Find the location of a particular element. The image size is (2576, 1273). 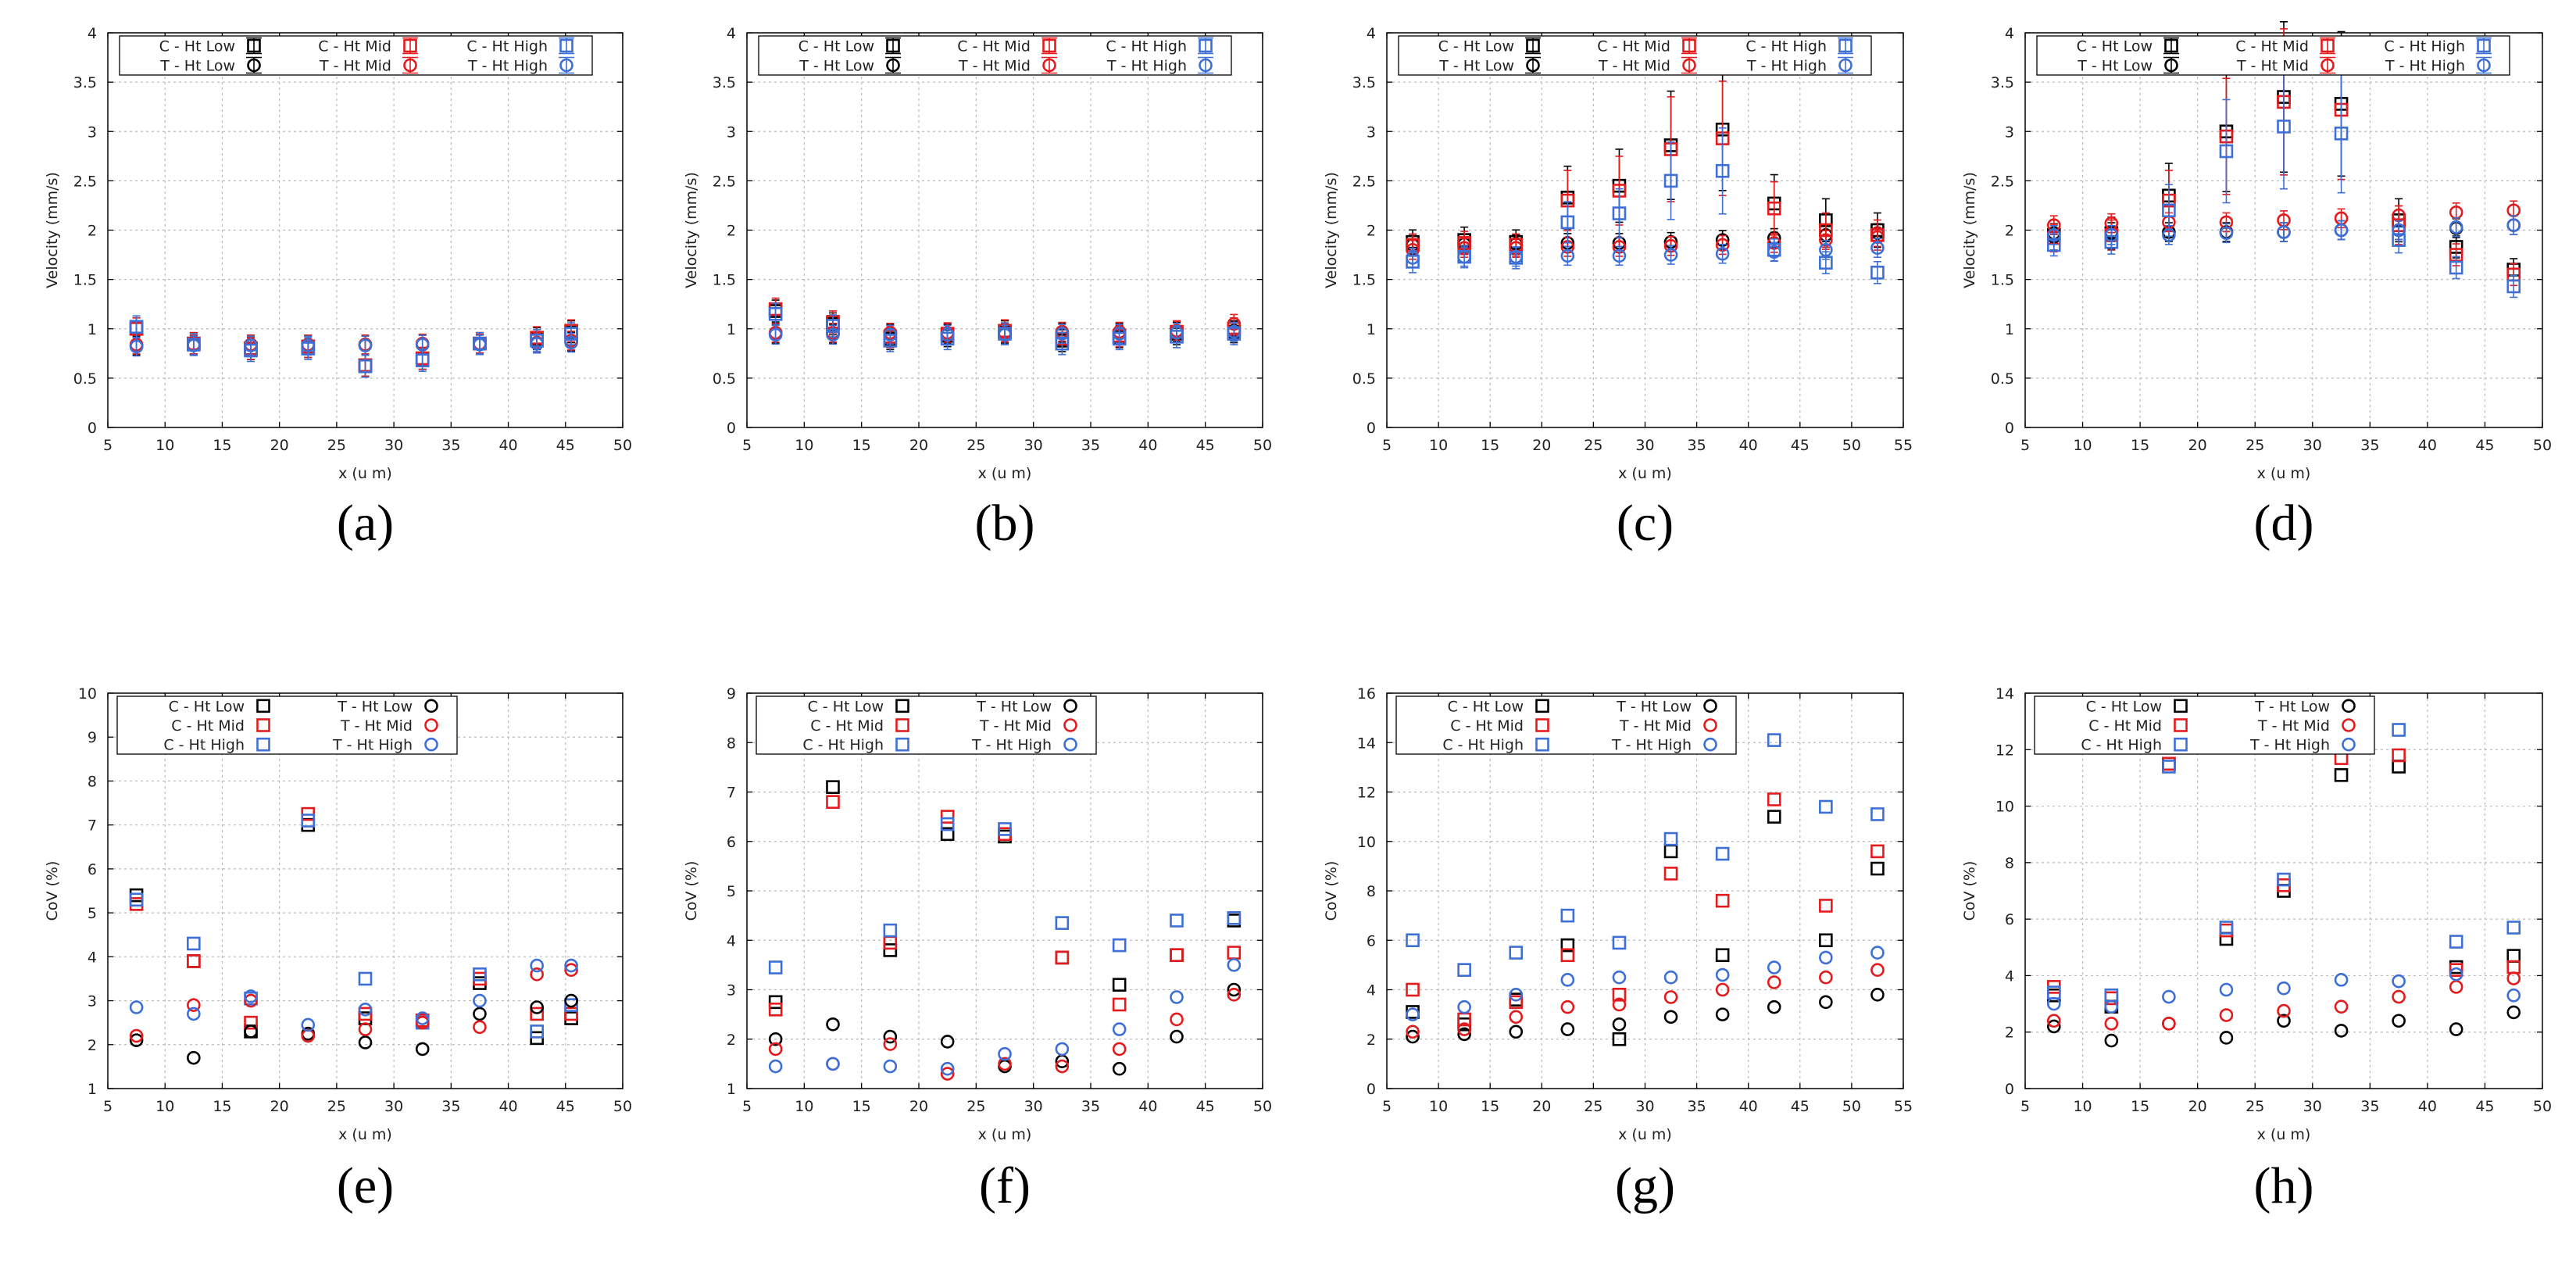

y-tick-label: 0 is located at coordinates (2009, 428).